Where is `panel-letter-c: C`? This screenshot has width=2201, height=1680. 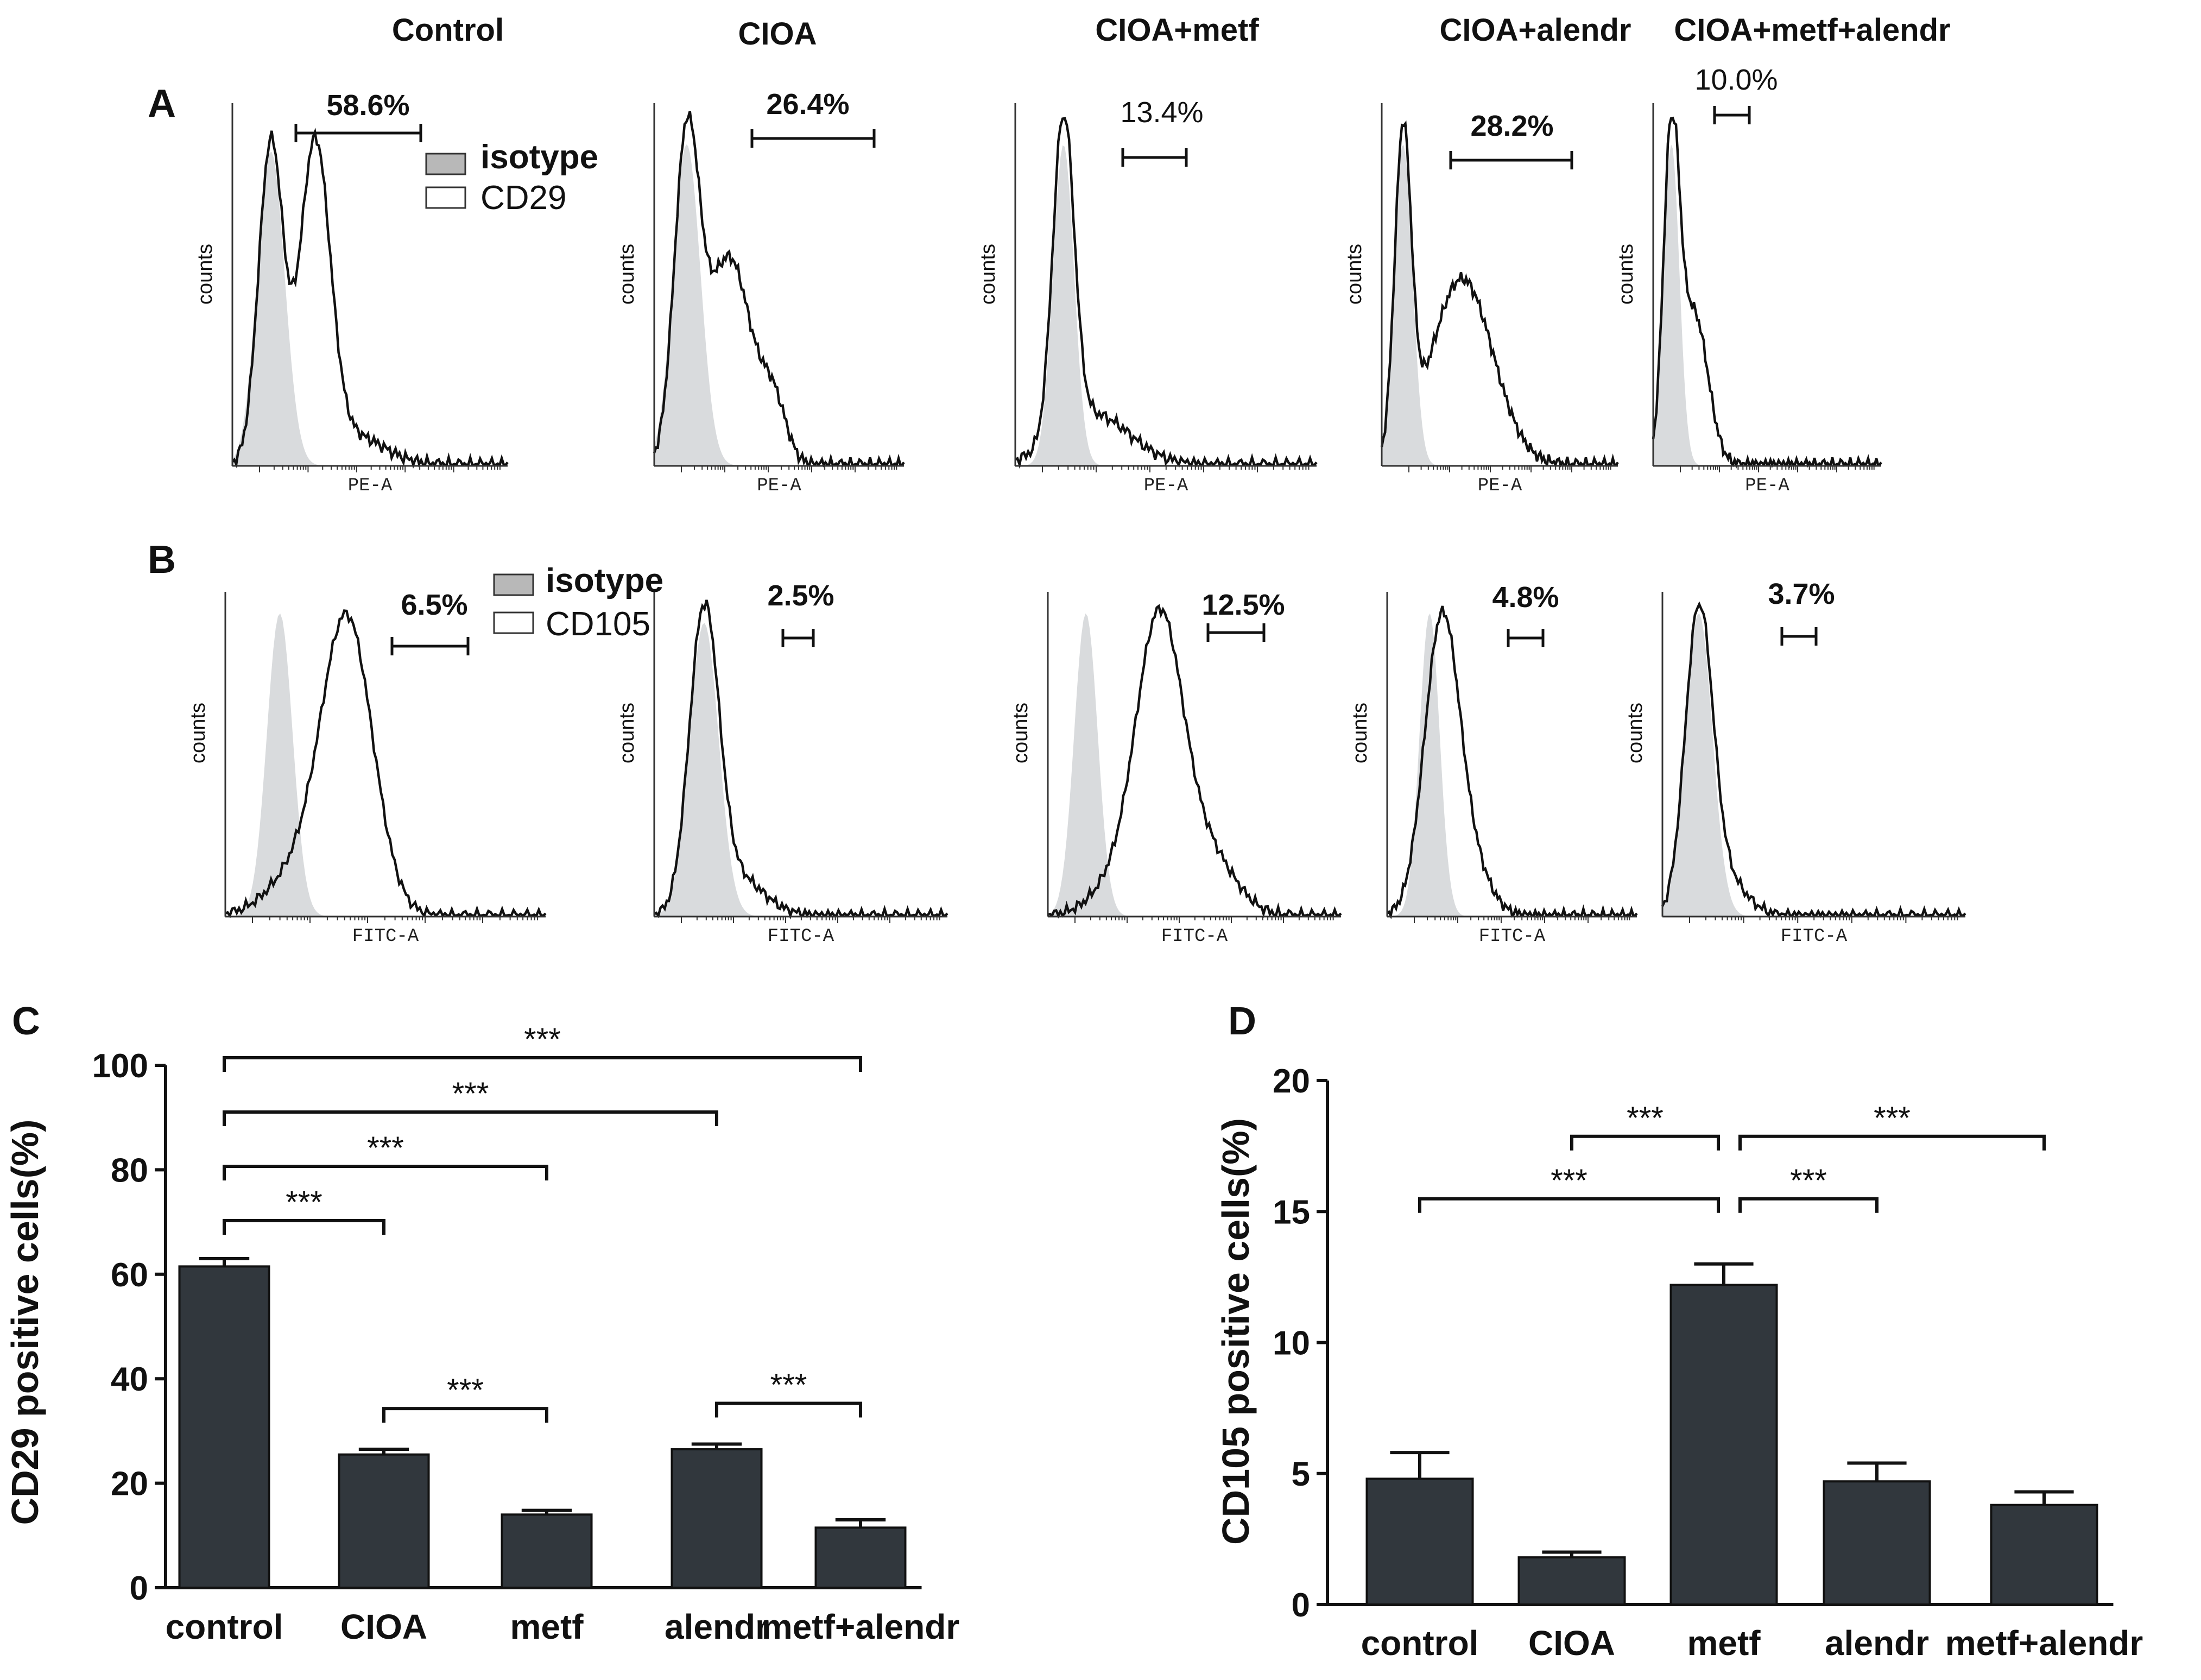 panel-letter-c: C is located at coordinates (26, 1021).